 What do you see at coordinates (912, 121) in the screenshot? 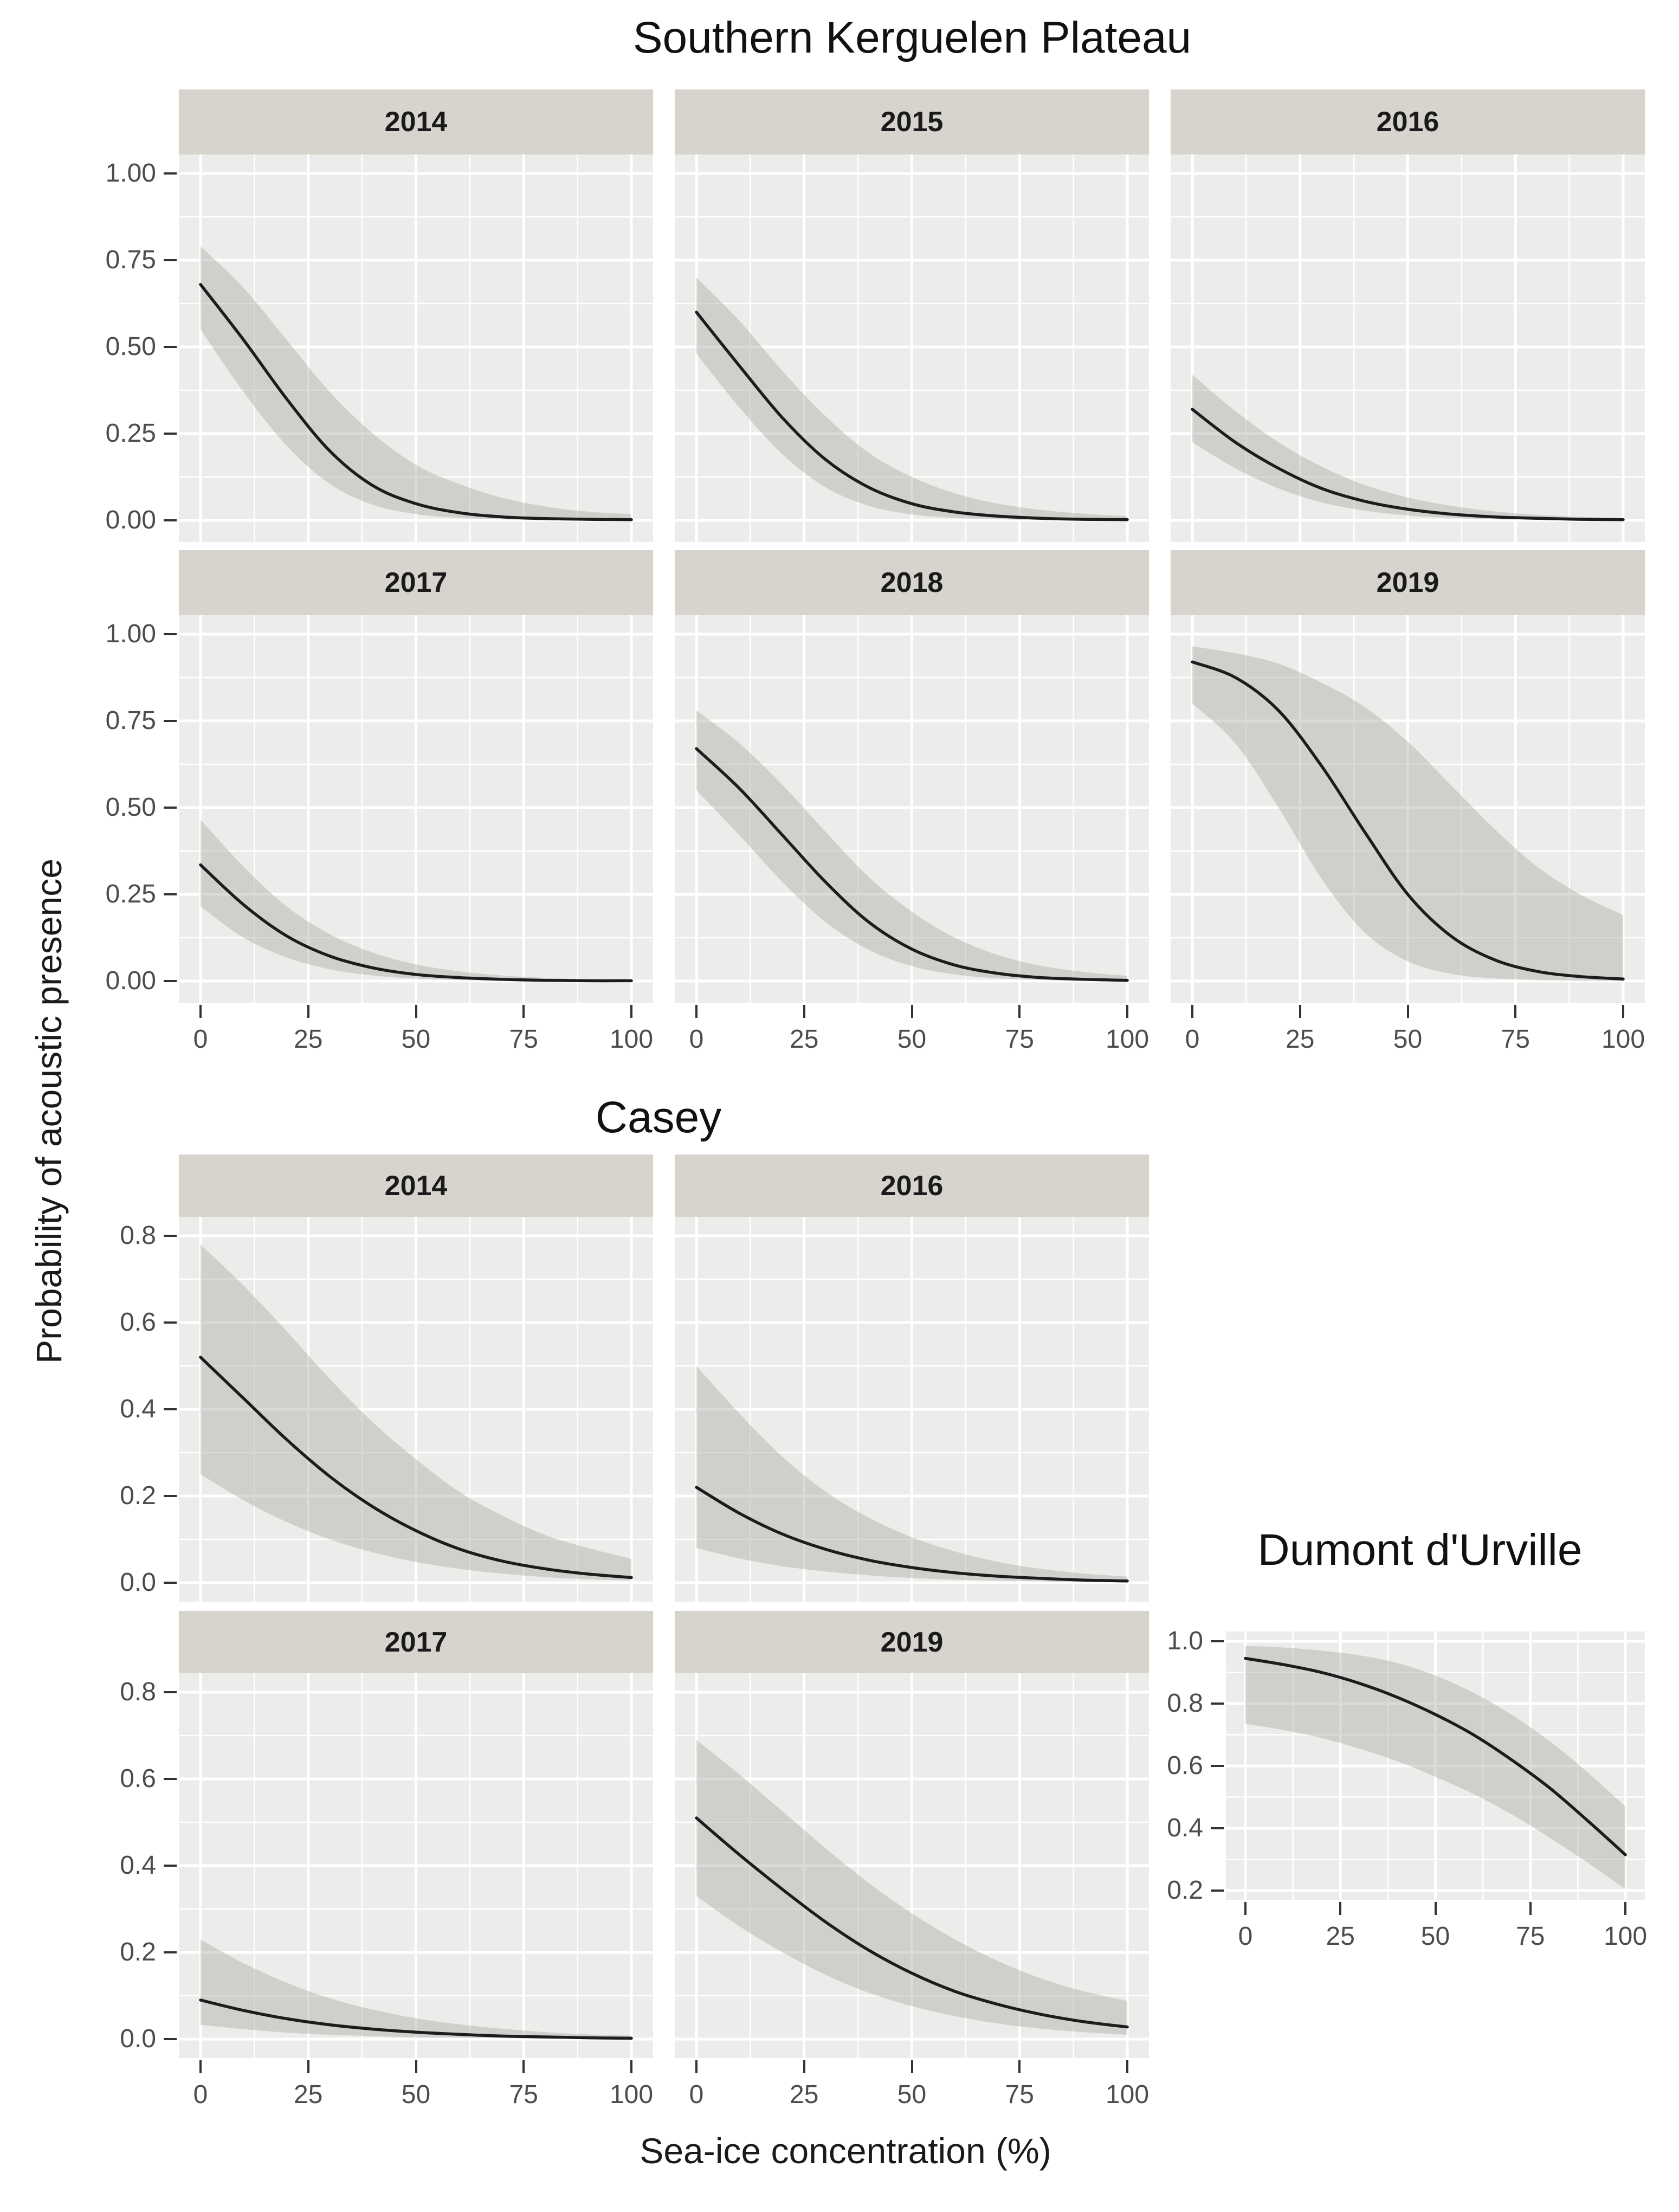
I see `facet-strip: 2015` at bounding box center [912, 121].